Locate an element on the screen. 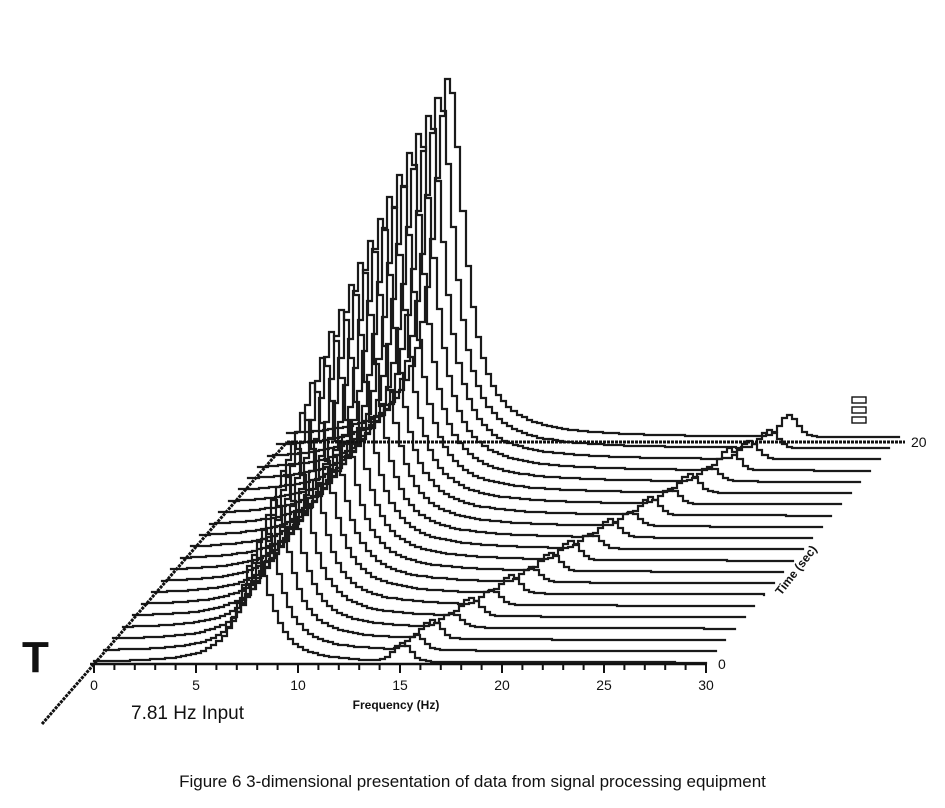 This screenshot has height=808, width=945. spectrum-trace-t4 is located at coordinates (439, 529).